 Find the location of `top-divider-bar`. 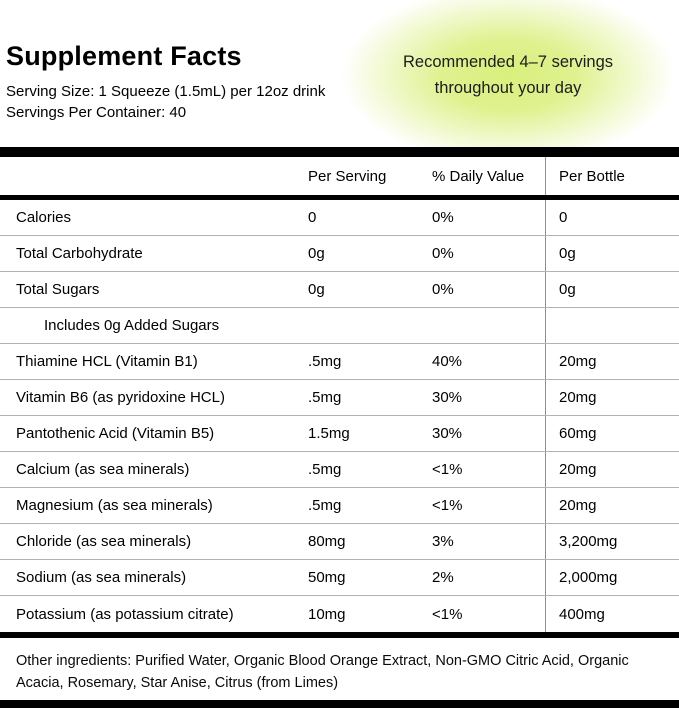

top-divider-bar is located at coordinates (339, 152).